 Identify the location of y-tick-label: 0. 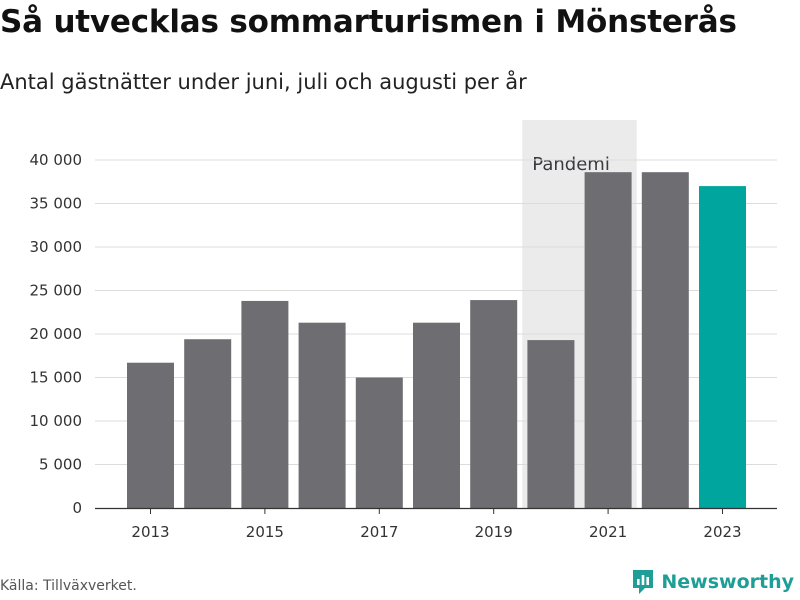
(77, 508).